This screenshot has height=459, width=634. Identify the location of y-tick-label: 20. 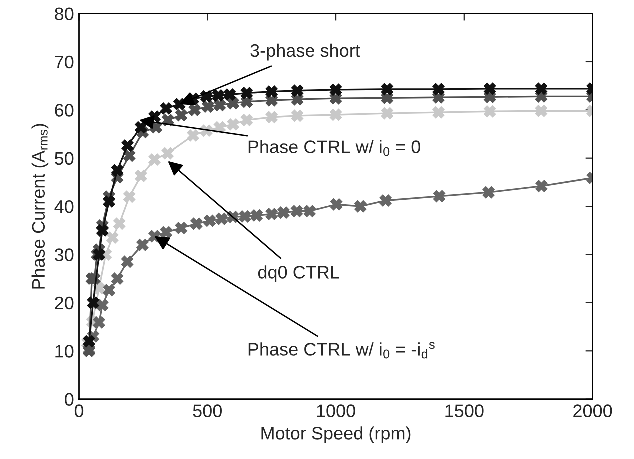
(64, 303).